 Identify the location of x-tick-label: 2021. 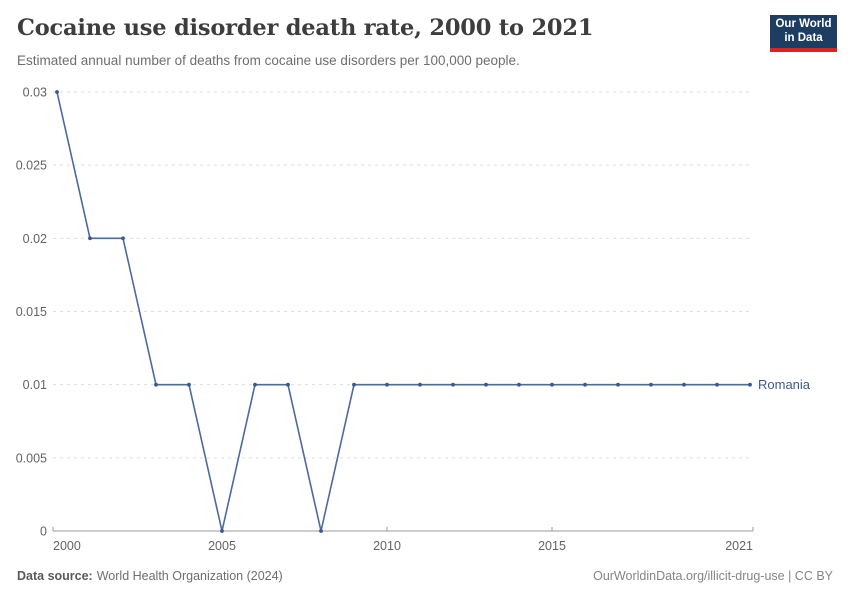
(739, 546).